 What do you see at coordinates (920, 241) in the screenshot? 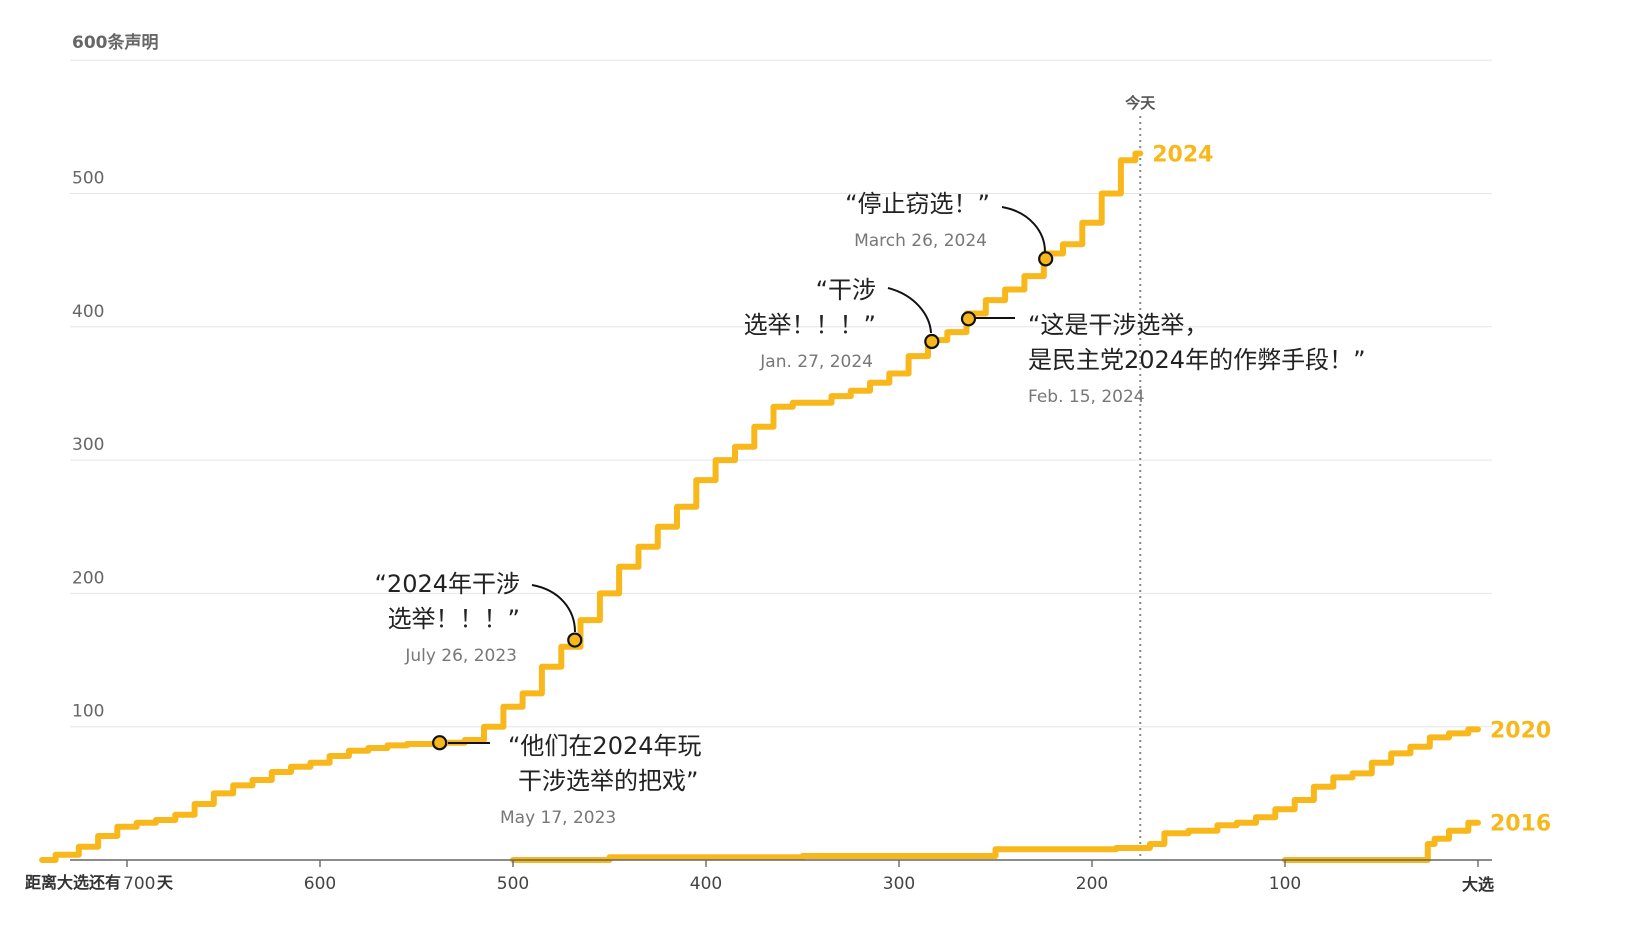
I see `annotation-date: March 26, 2024` at bounding box center [920, 241].